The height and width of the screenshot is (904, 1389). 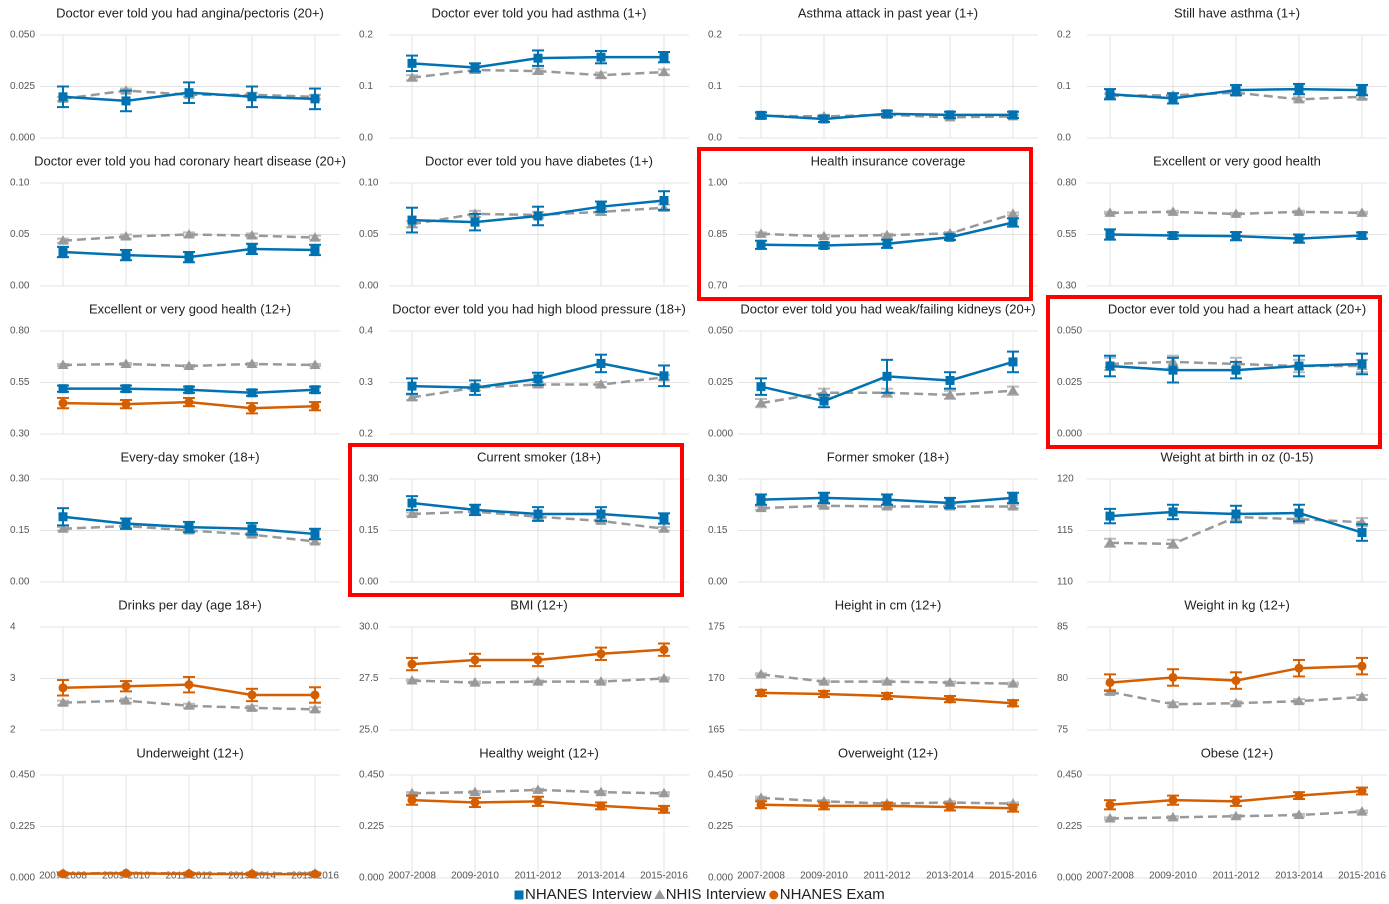 I want to click on y-tick-label: 0.10, so click(x=20, y=183).